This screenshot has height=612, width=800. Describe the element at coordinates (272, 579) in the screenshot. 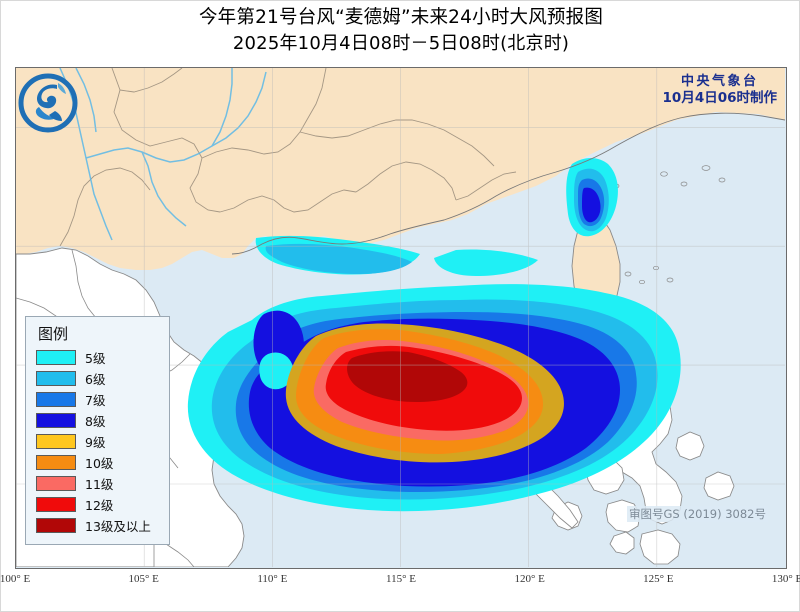

I see `lon-tick-2: 110° E` at that location.